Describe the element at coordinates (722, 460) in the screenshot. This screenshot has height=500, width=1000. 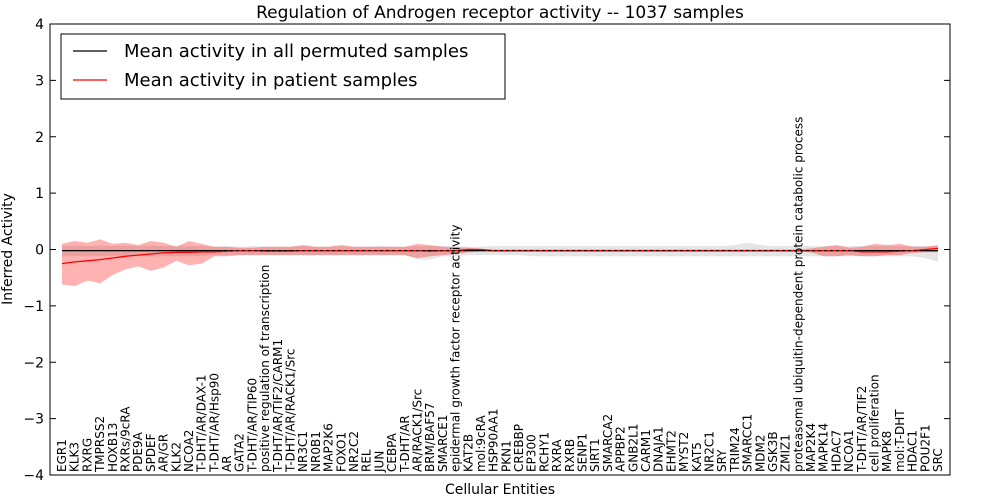
I see `category-label: SRY` at that location.